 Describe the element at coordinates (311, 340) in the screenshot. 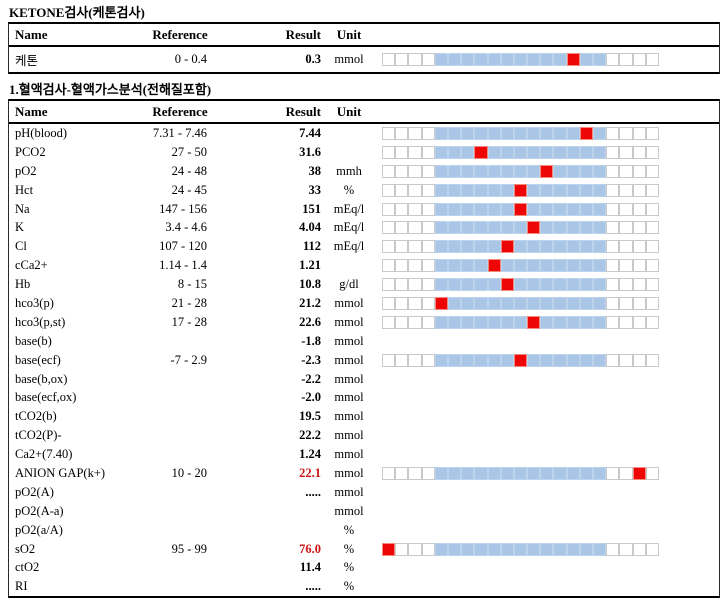

I see `result-value: -1.8` at that location.